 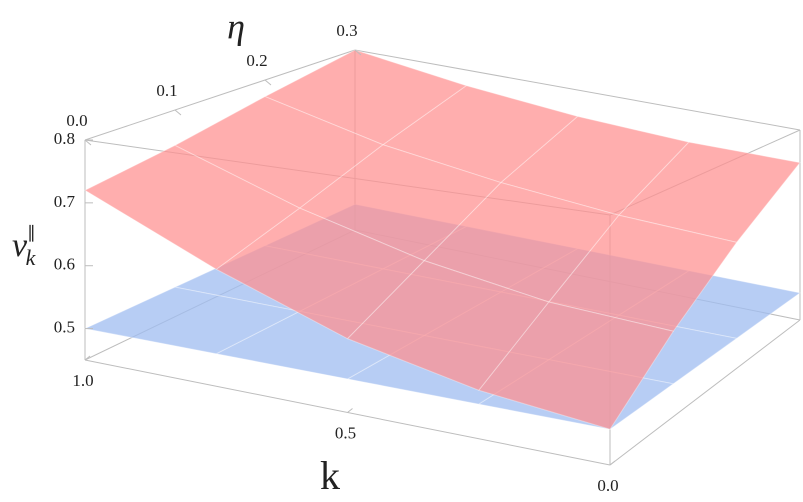 I want to click on k-tick-label: 0.5, so click(x=345, y=432).